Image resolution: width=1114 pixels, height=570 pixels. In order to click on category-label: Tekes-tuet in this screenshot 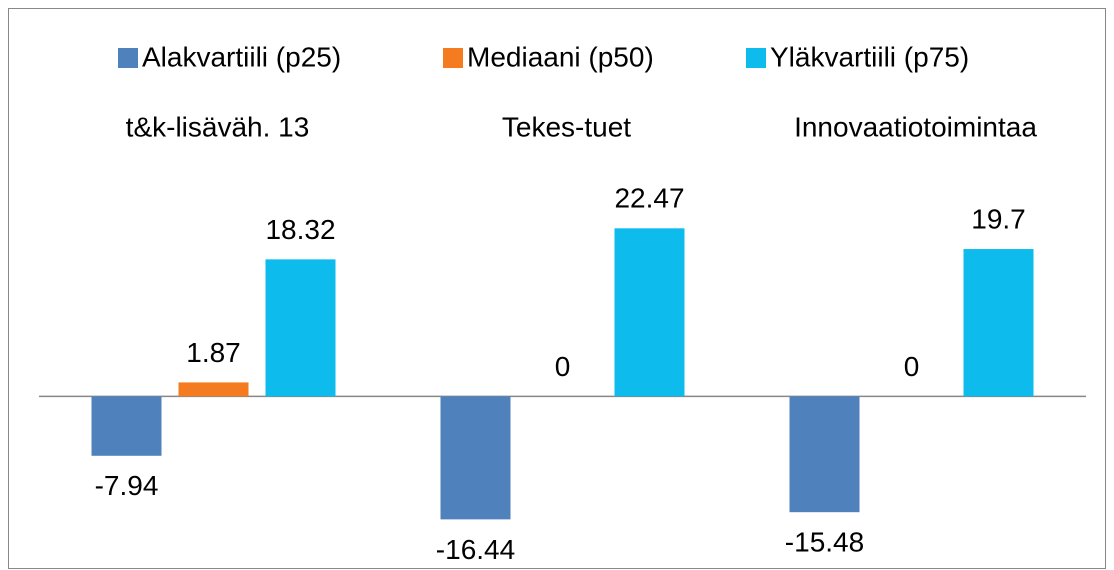, I will do `click(566, 126)`.